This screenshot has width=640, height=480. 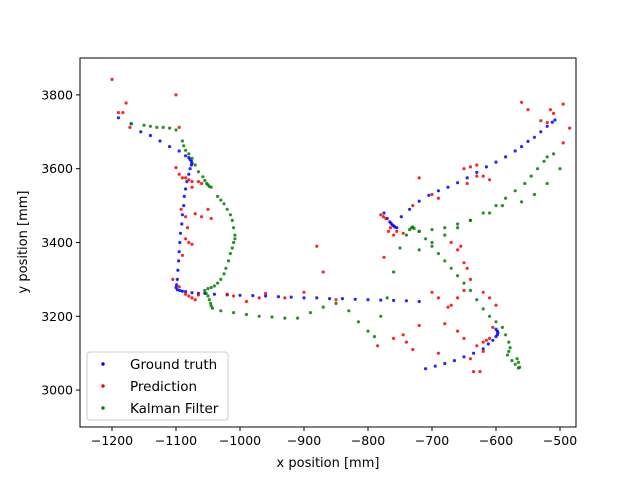 What do you see at coordinates (57, 316) in the screenshot?
I see `y-tick-label: 3200` at bounding box center [57, 316].